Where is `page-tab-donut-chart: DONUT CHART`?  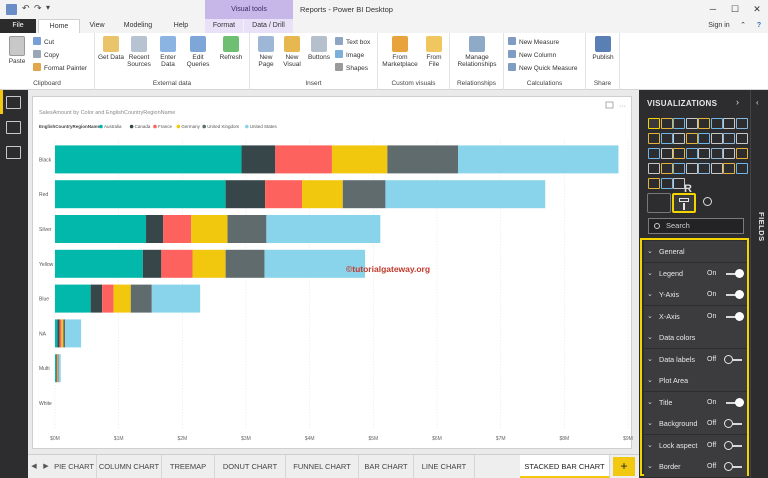 page-tab-donut-chart: DONUT CHART is located at coordinates (250, 466).